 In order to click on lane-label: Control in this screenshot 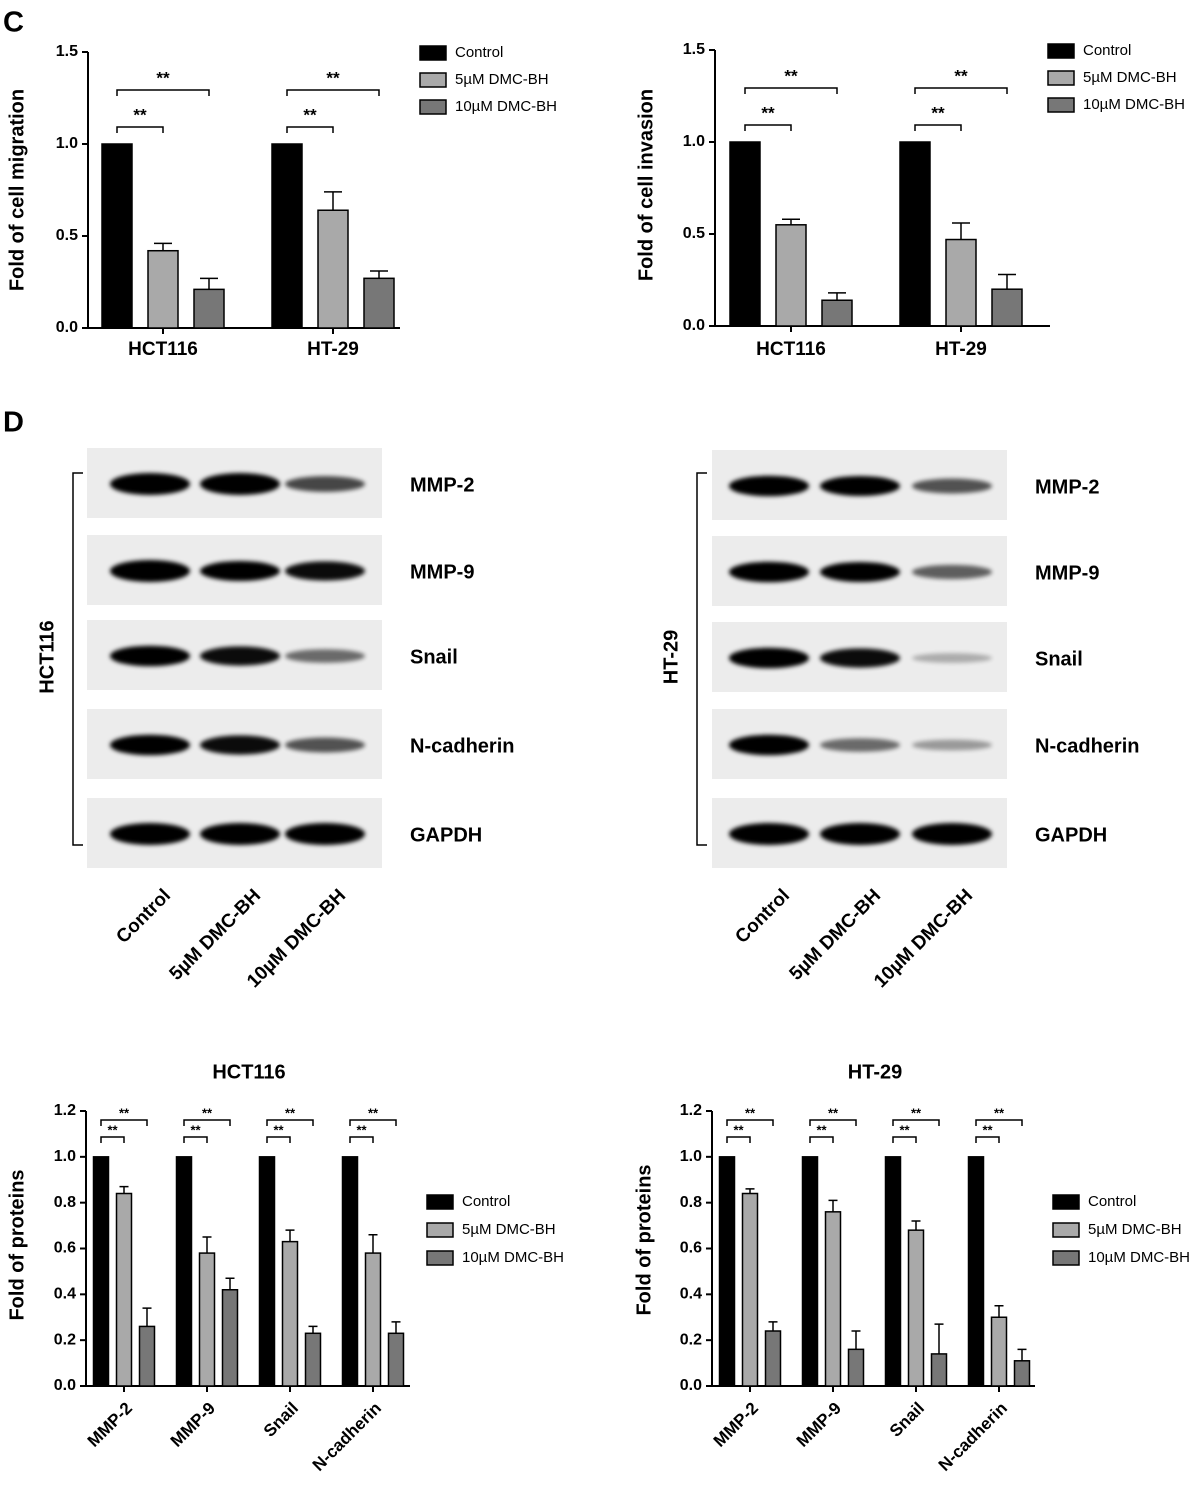, I will do `click(143, 916)`.